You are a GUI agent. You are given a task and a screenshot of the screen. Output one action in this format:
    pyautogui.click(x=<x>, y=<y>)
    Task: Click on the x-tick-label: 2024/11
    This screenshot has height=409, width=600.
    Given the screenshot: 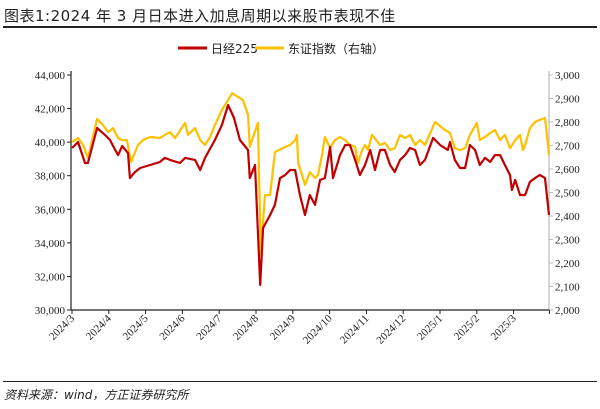 What is the action you would take?
    pyautogui.click(x=355, y=330)
    